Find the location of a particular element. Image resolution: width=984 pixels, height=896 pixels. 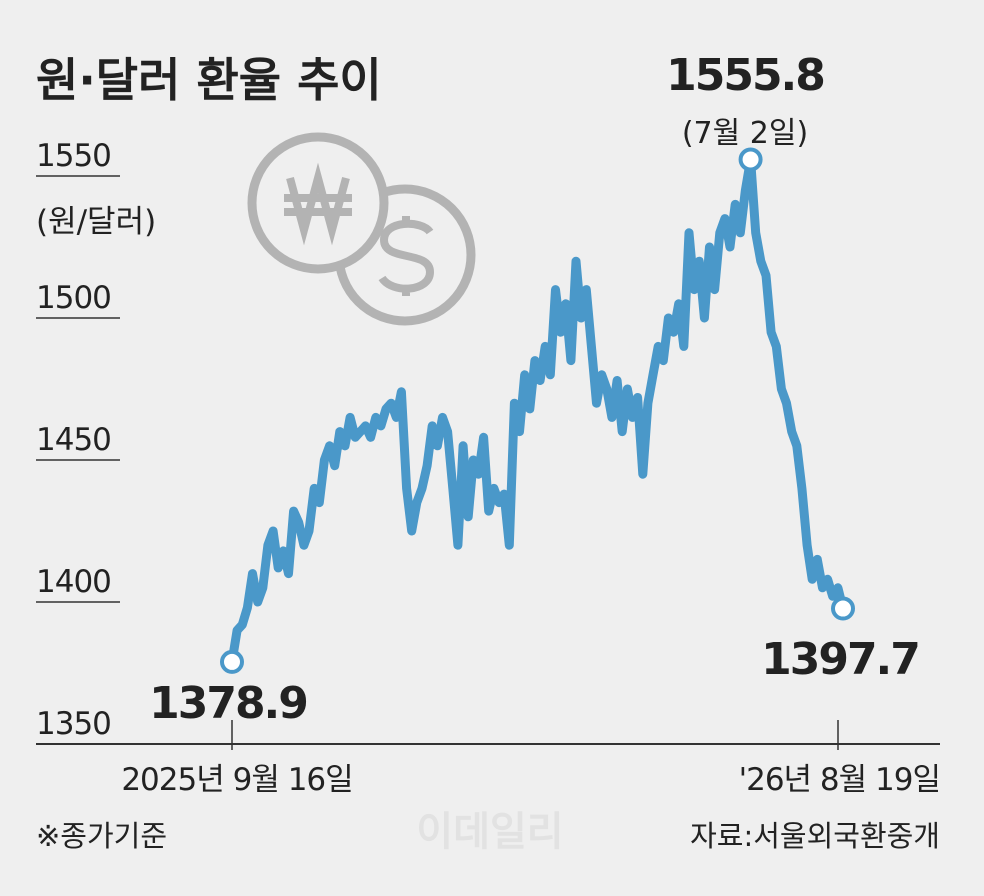

x-tick-label: '26년 8월 19일 is located at coordinates (839, 780).